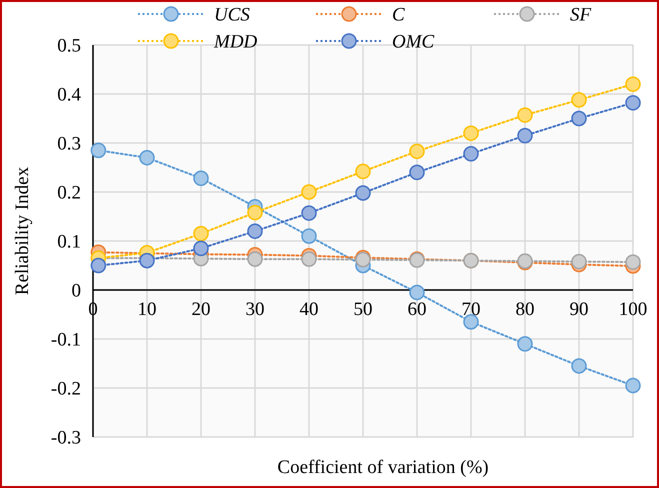  I want to click on x-tick-label: 90, so click(579, 309).